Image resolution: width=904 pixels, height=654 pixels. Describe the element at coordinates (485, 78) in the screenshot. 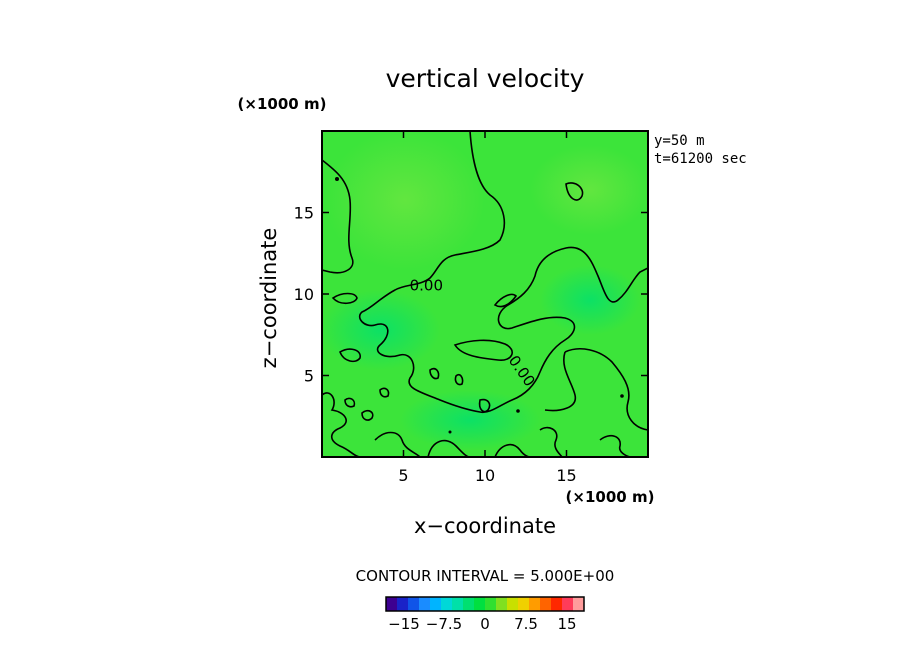

I see `chart-title: vertical velocity` at that location.